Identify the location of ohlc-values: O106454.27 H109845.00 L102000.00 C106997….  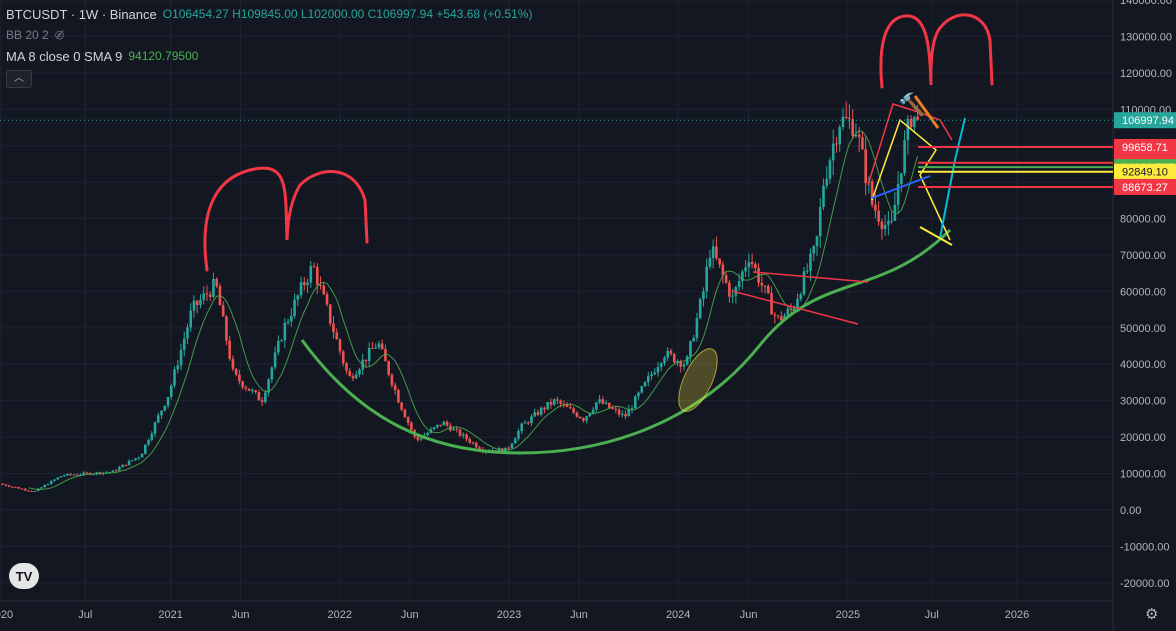
(348, 14).